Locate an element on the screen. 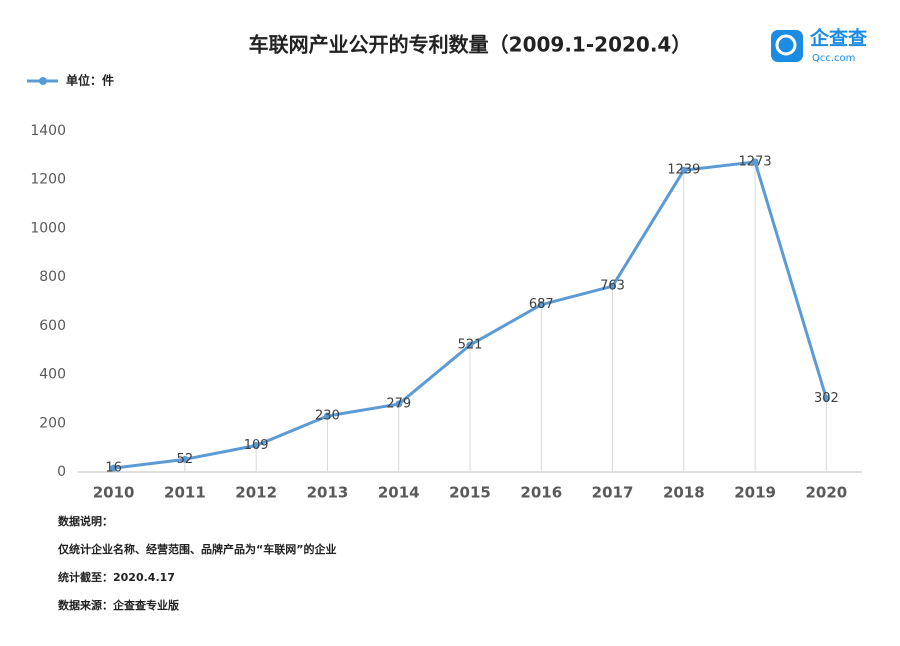 The image size is (900, 646). logo-name: 企查查 is located at coordinates (838, 38).